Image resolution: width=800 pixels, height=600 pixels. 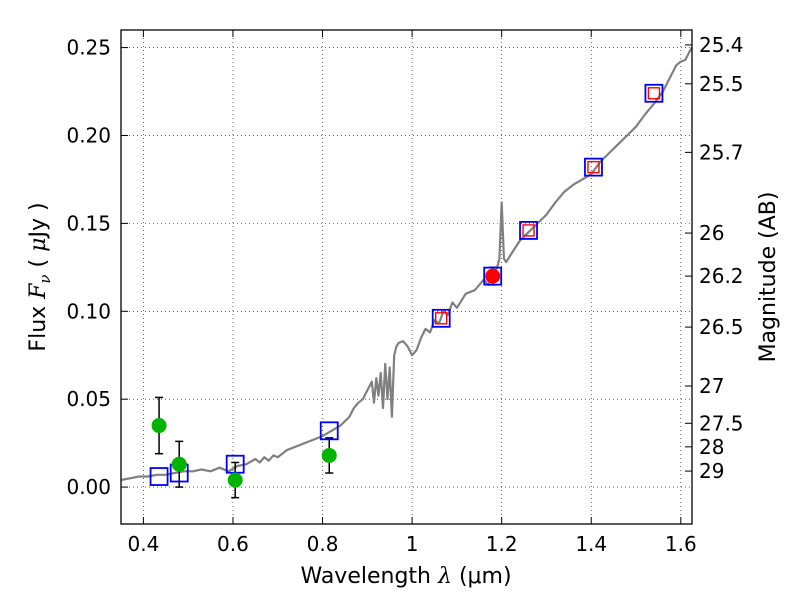 I want to click on x-tick-label: 1.6, so click(x=681, y=544).